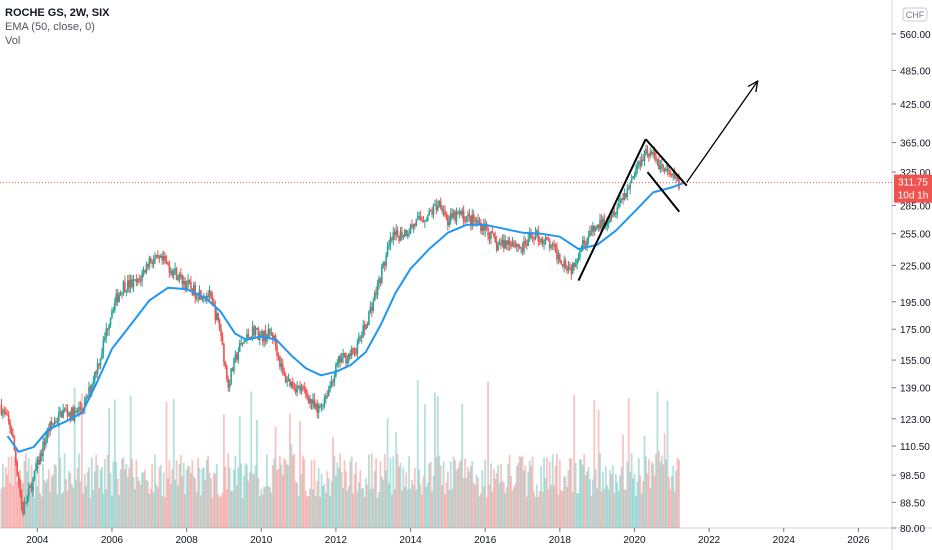 The image size is (932, 550). What do you see at coordinates (753, 86) in the screenshot?
I see `projection-arrow-head` at bounding box center [753, 86].